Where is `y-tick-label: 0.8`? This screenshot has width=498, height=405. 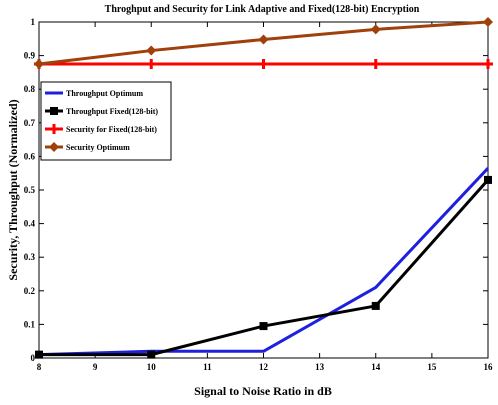
y-tick-label: 0.8 is located at coordinates (30, 89).